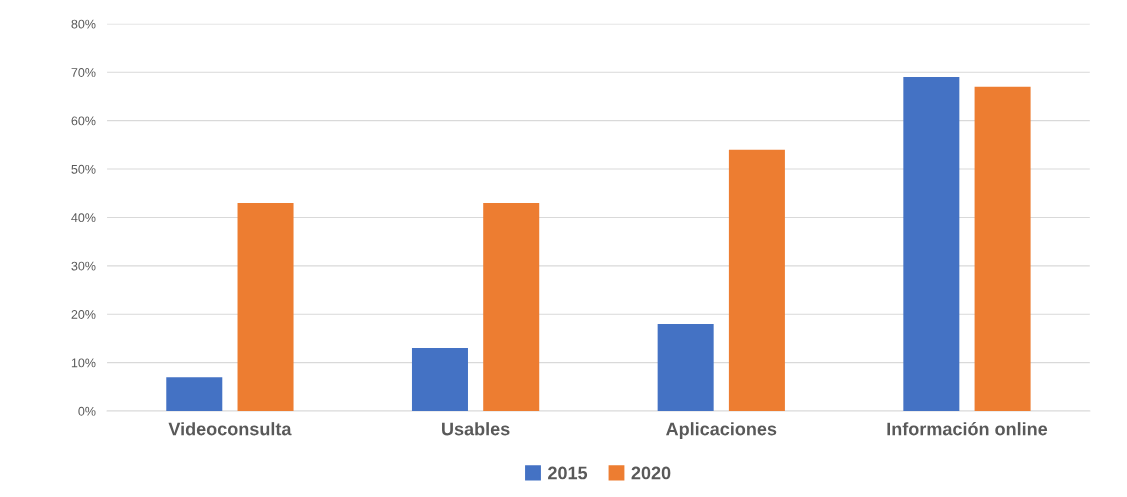  What do you see at coordinates (83, 363) in the screenshot?
I see `y-tick-label: 10%` at bounding box center [83, 363].